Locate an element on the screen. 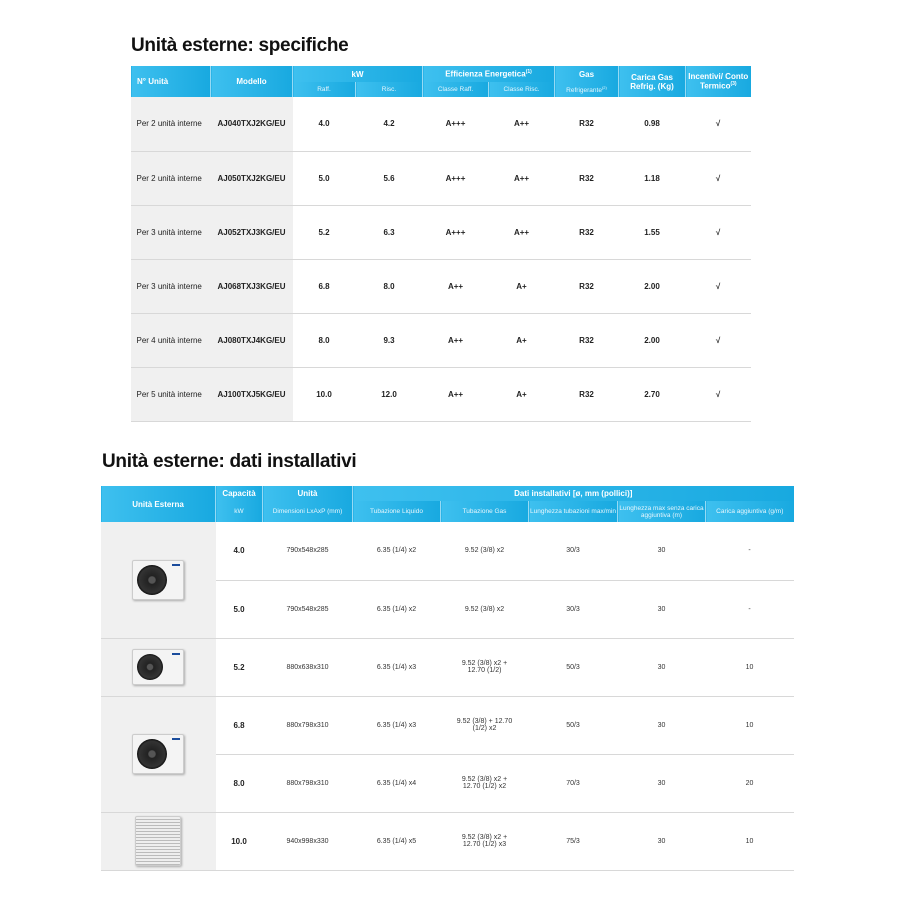  modello: AJ050TXJ2KG/EU is located at coordinates (251, 178).